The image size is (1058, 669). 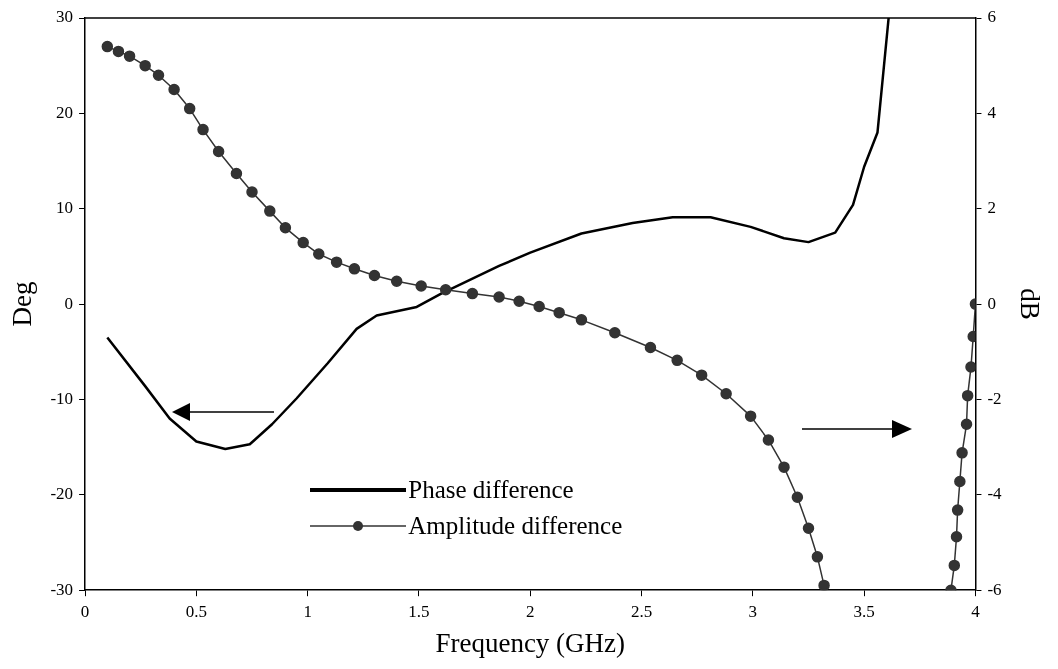 I want to click on y-axis-title: Deg, so click(x=22, y=304).